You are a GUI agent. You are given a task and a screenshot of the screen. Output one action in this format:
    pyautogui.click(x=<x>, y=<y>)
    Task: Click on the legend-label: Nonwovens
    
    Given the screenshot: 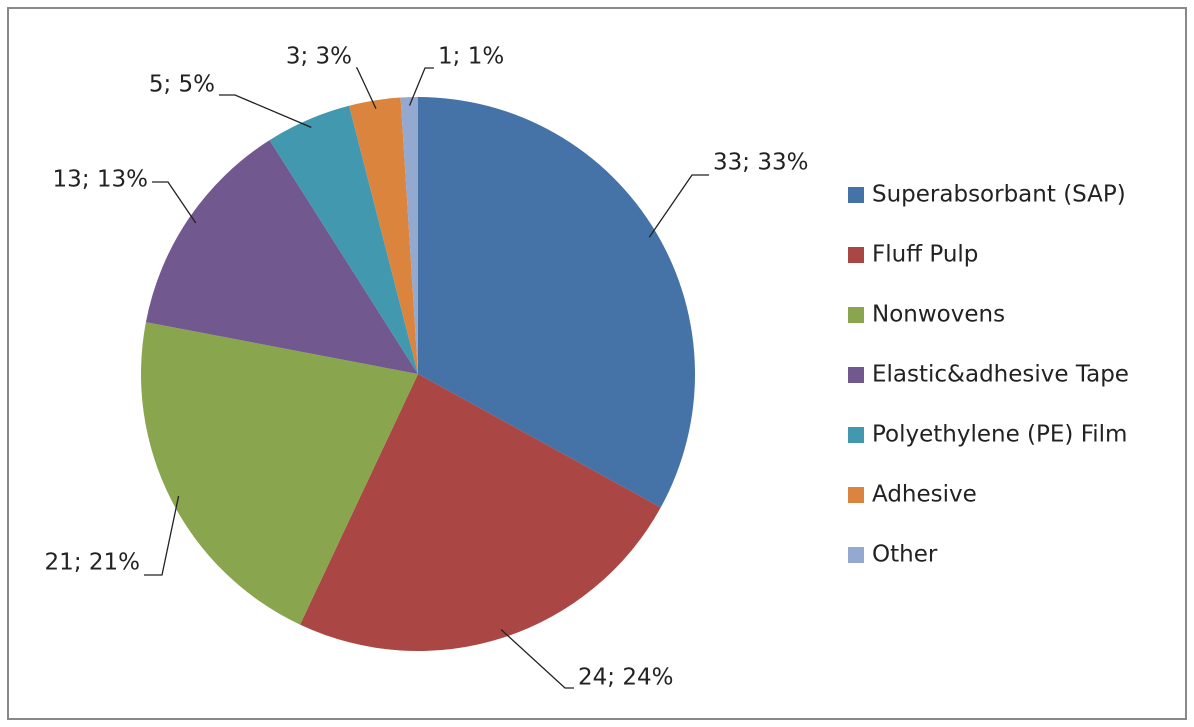 What is the action you would take?
    pyautogui.click(x=938, y=315)
    